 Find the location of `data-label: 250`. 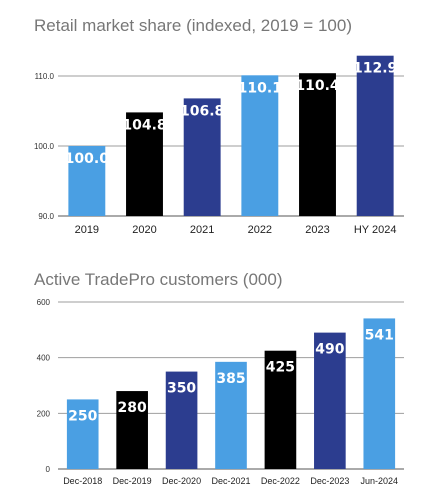

data-label: 250 is located at coordinates (82, 416).